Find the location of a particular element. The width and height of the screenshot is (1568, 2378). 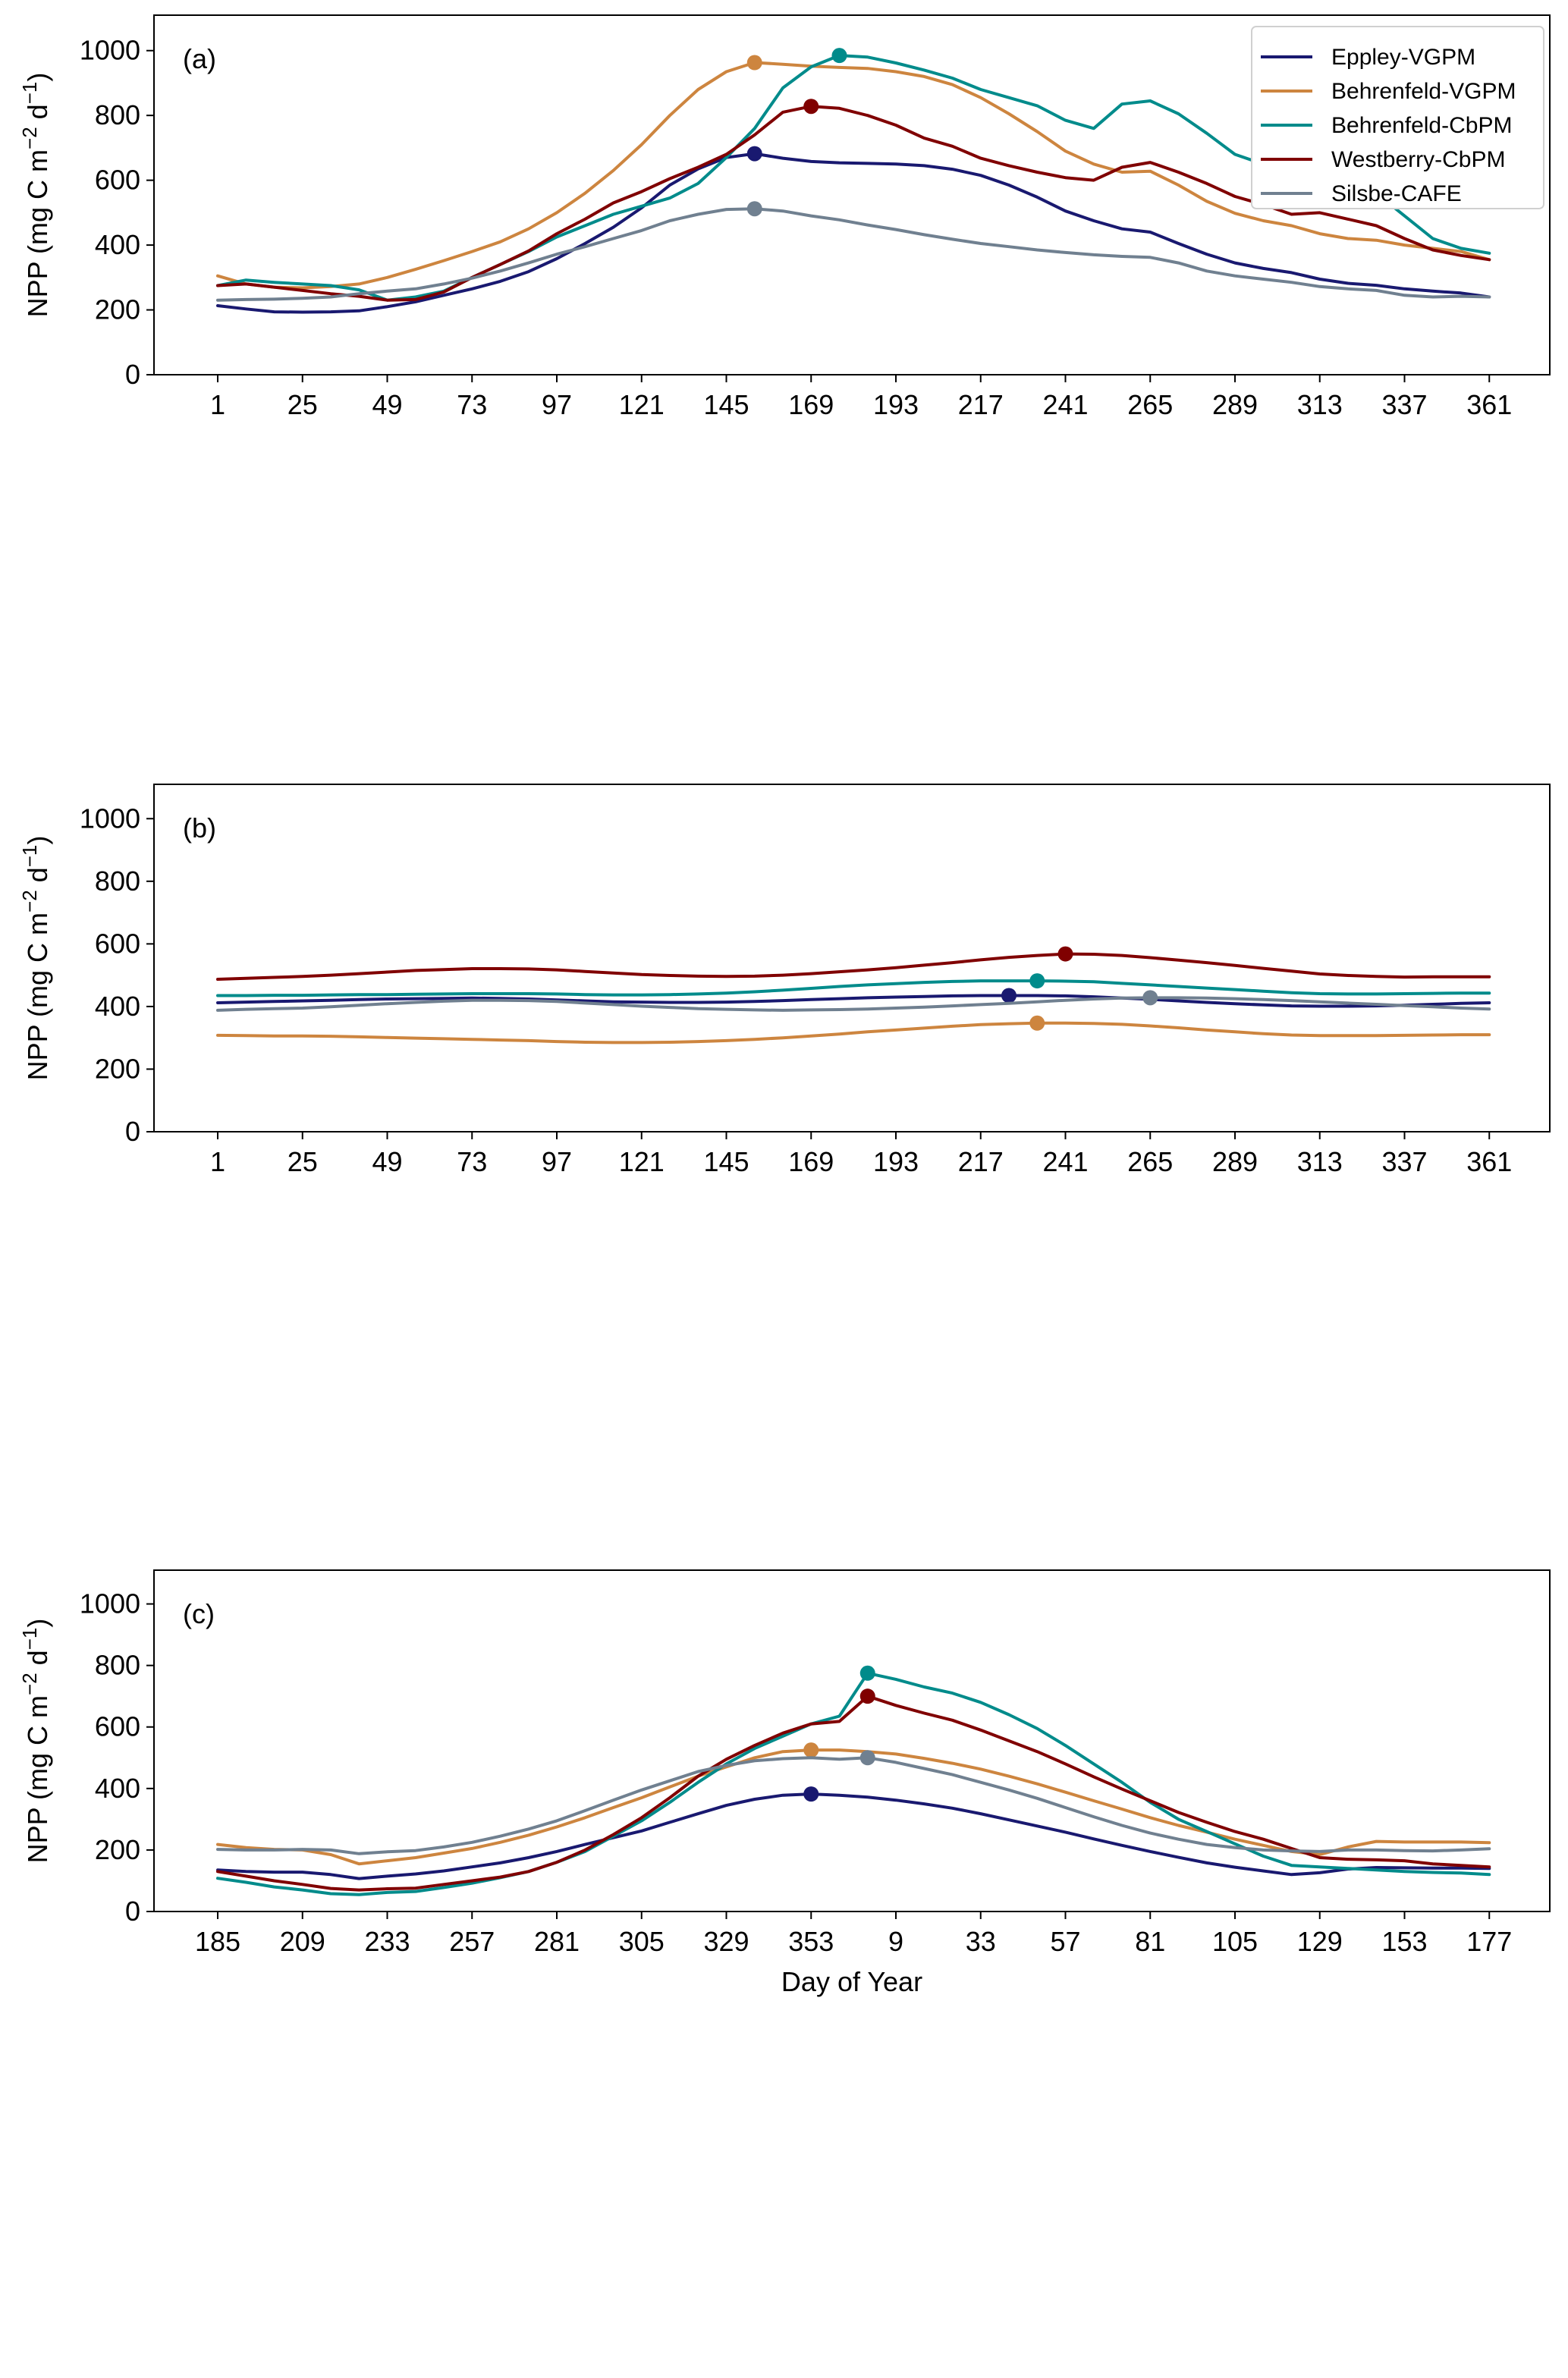

x-tick-label: 81 is located at coordinates (1150, 1941).